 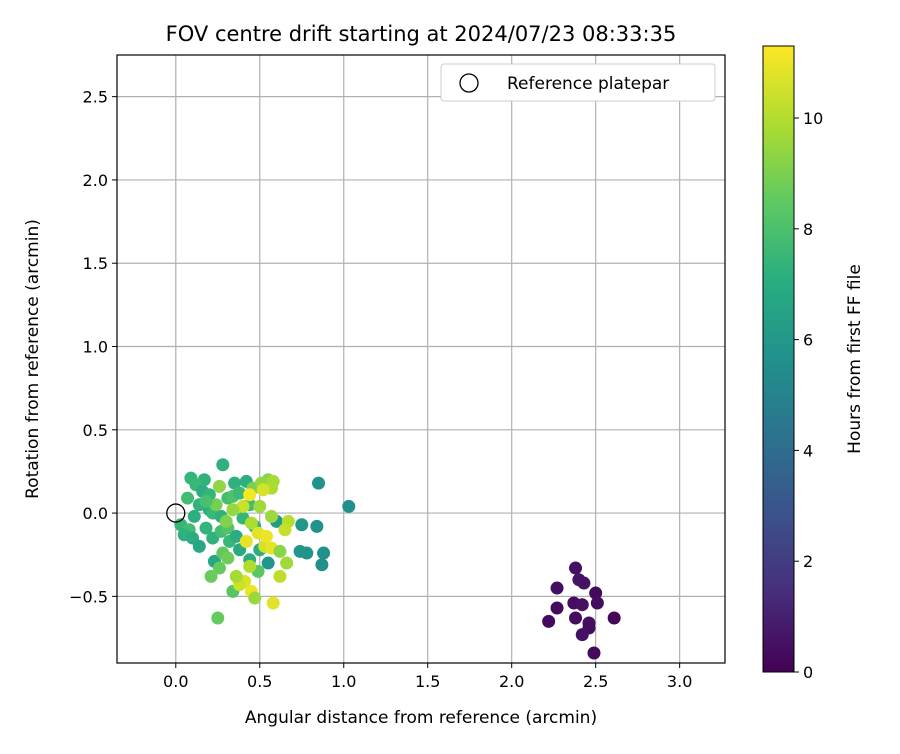 I want to click on colorbar-tick-label: 10, so click(x=813, y=118).